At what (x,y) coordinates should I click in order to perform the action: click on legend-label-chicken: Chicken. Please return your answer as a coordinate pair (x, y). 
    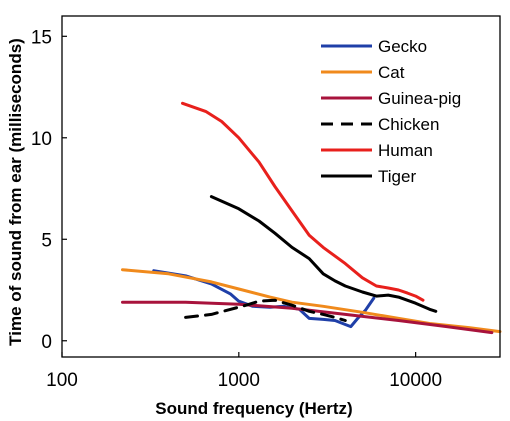
    Looking at the image, I should click on (408, 124).